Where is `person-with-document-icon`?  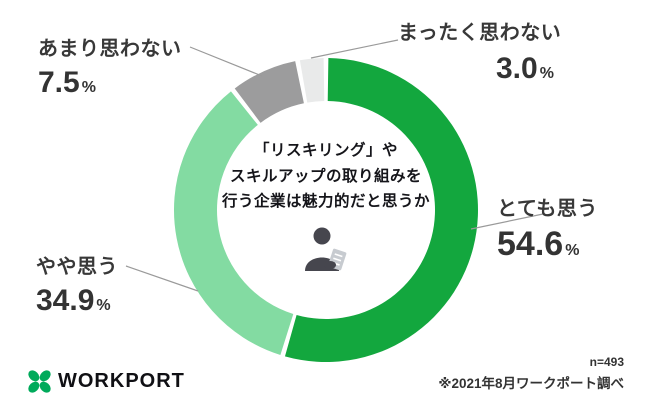 person-with-document-icon is located at coordinates (326, 251).